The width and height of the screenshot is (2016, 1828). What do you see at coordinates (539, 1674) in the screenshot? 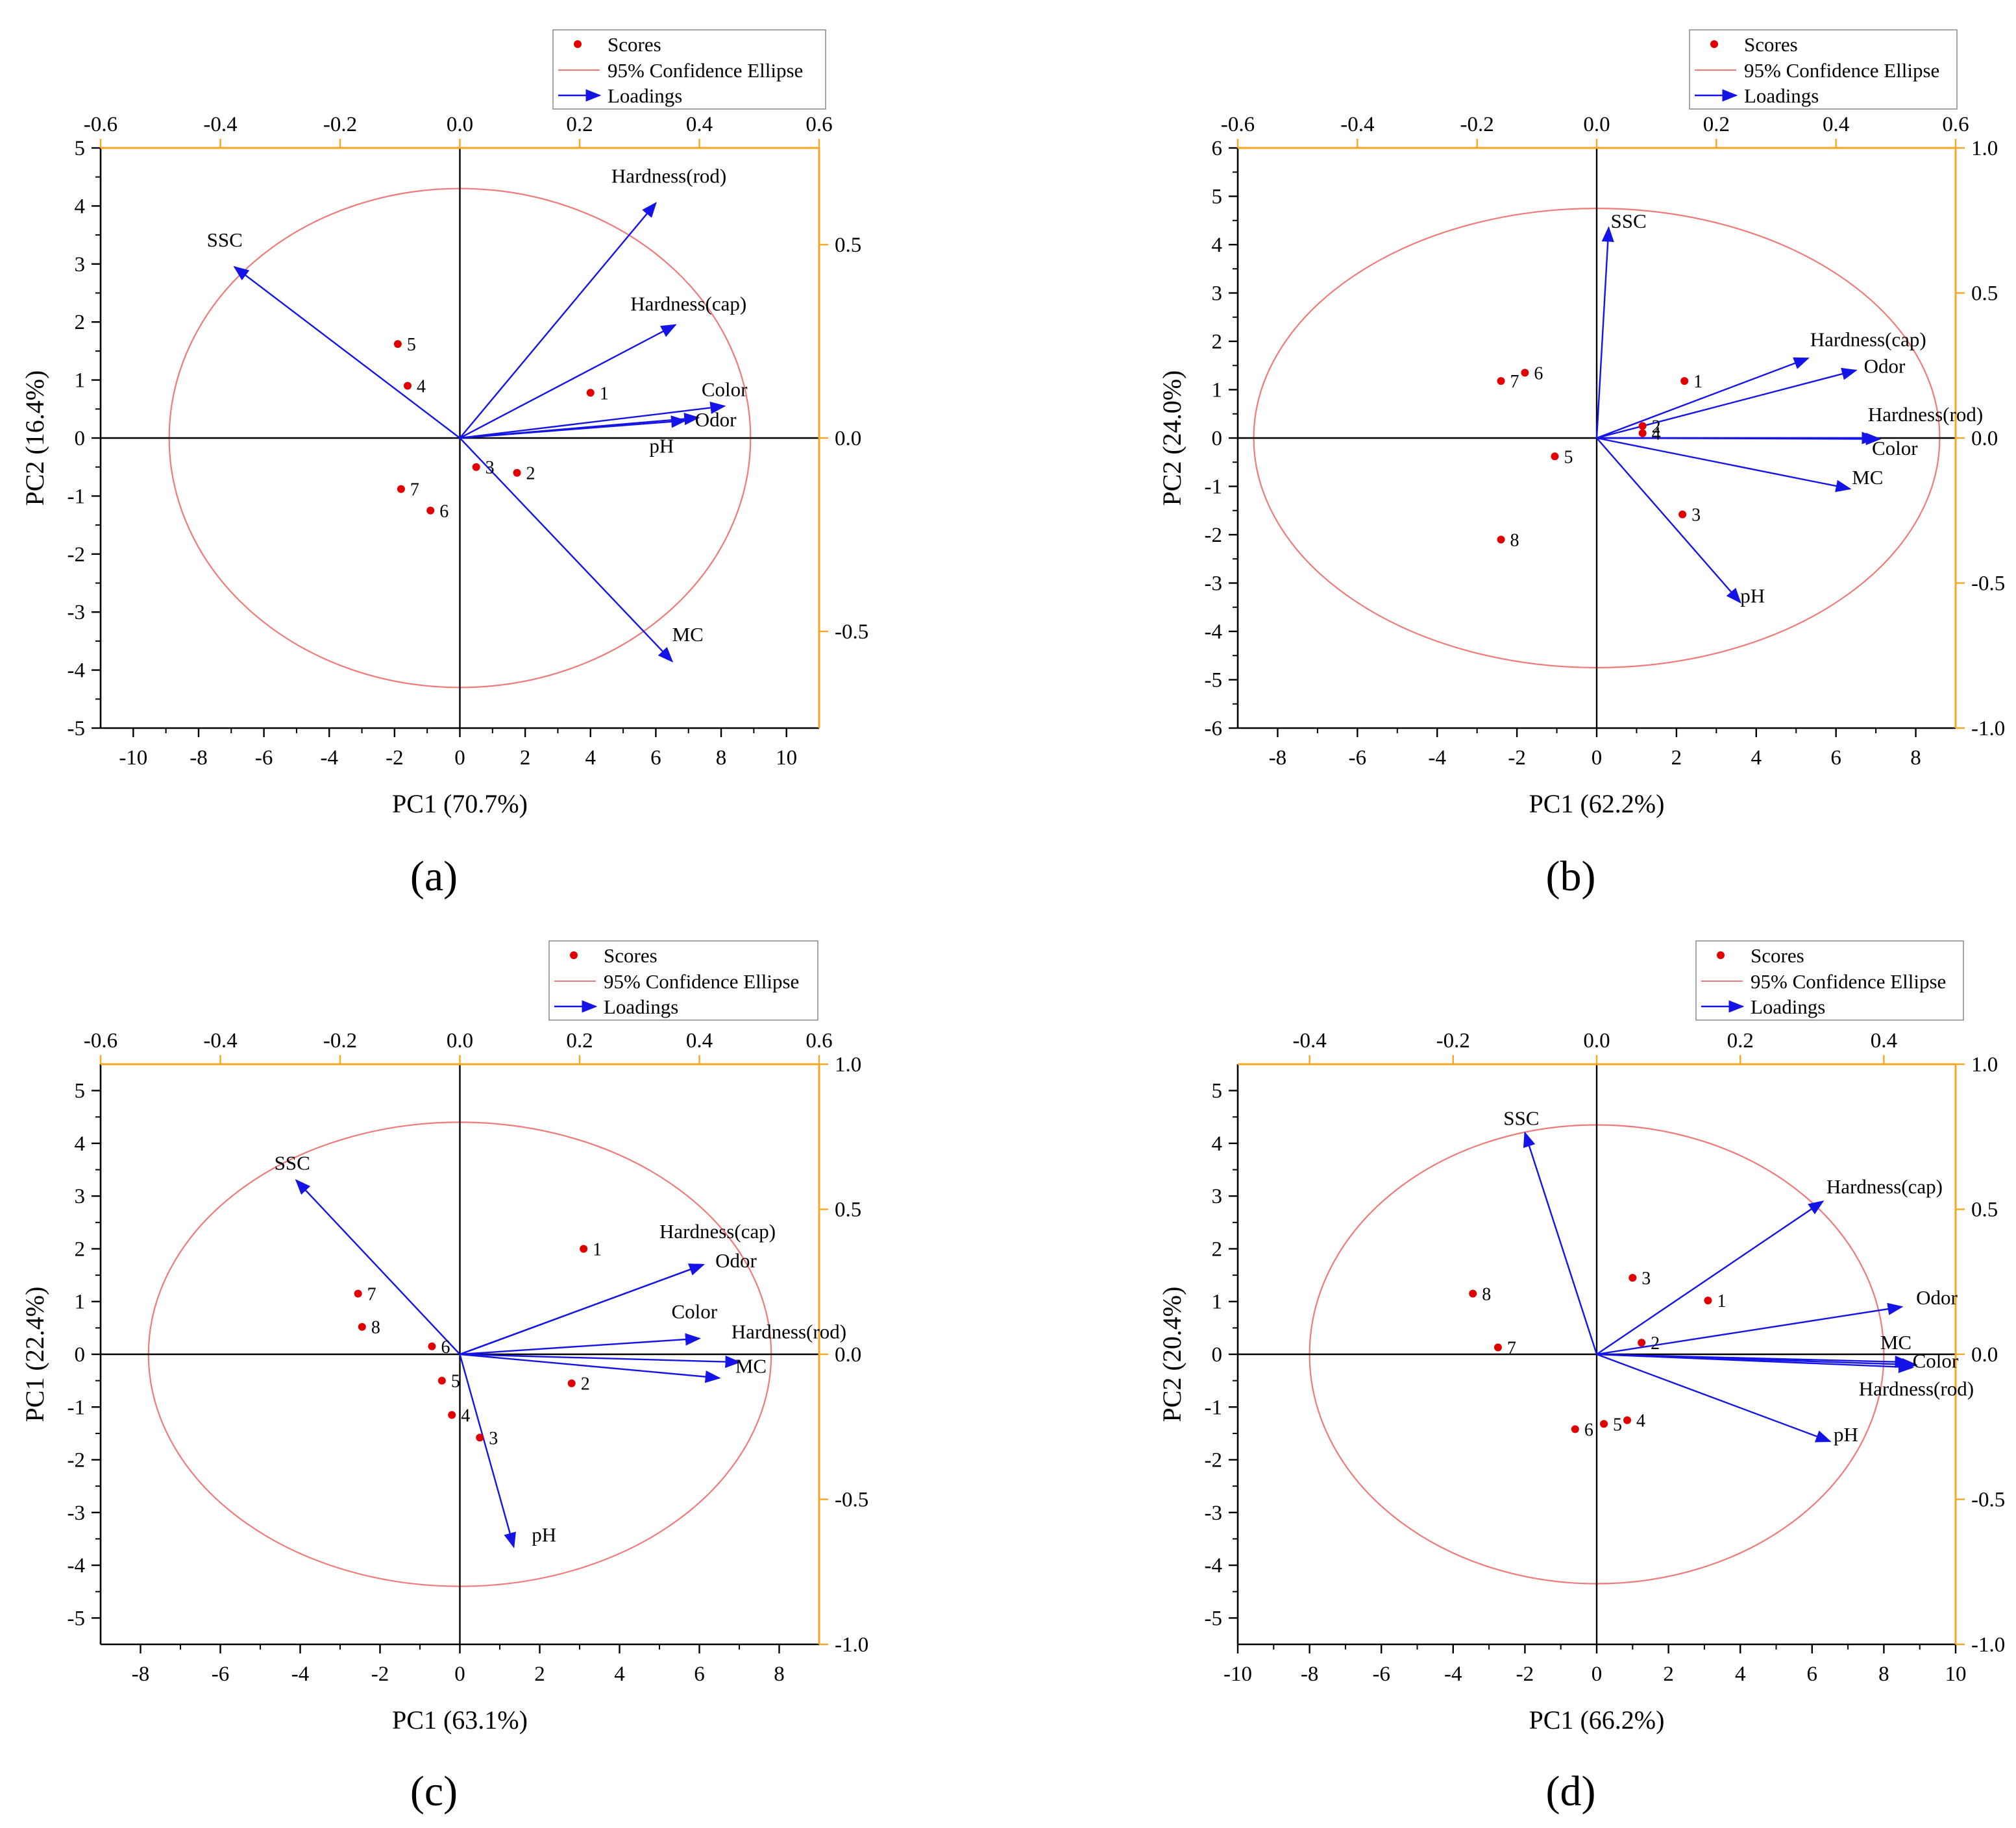
I see `x-tick-label: 2` at bounding box center [539, 1674].